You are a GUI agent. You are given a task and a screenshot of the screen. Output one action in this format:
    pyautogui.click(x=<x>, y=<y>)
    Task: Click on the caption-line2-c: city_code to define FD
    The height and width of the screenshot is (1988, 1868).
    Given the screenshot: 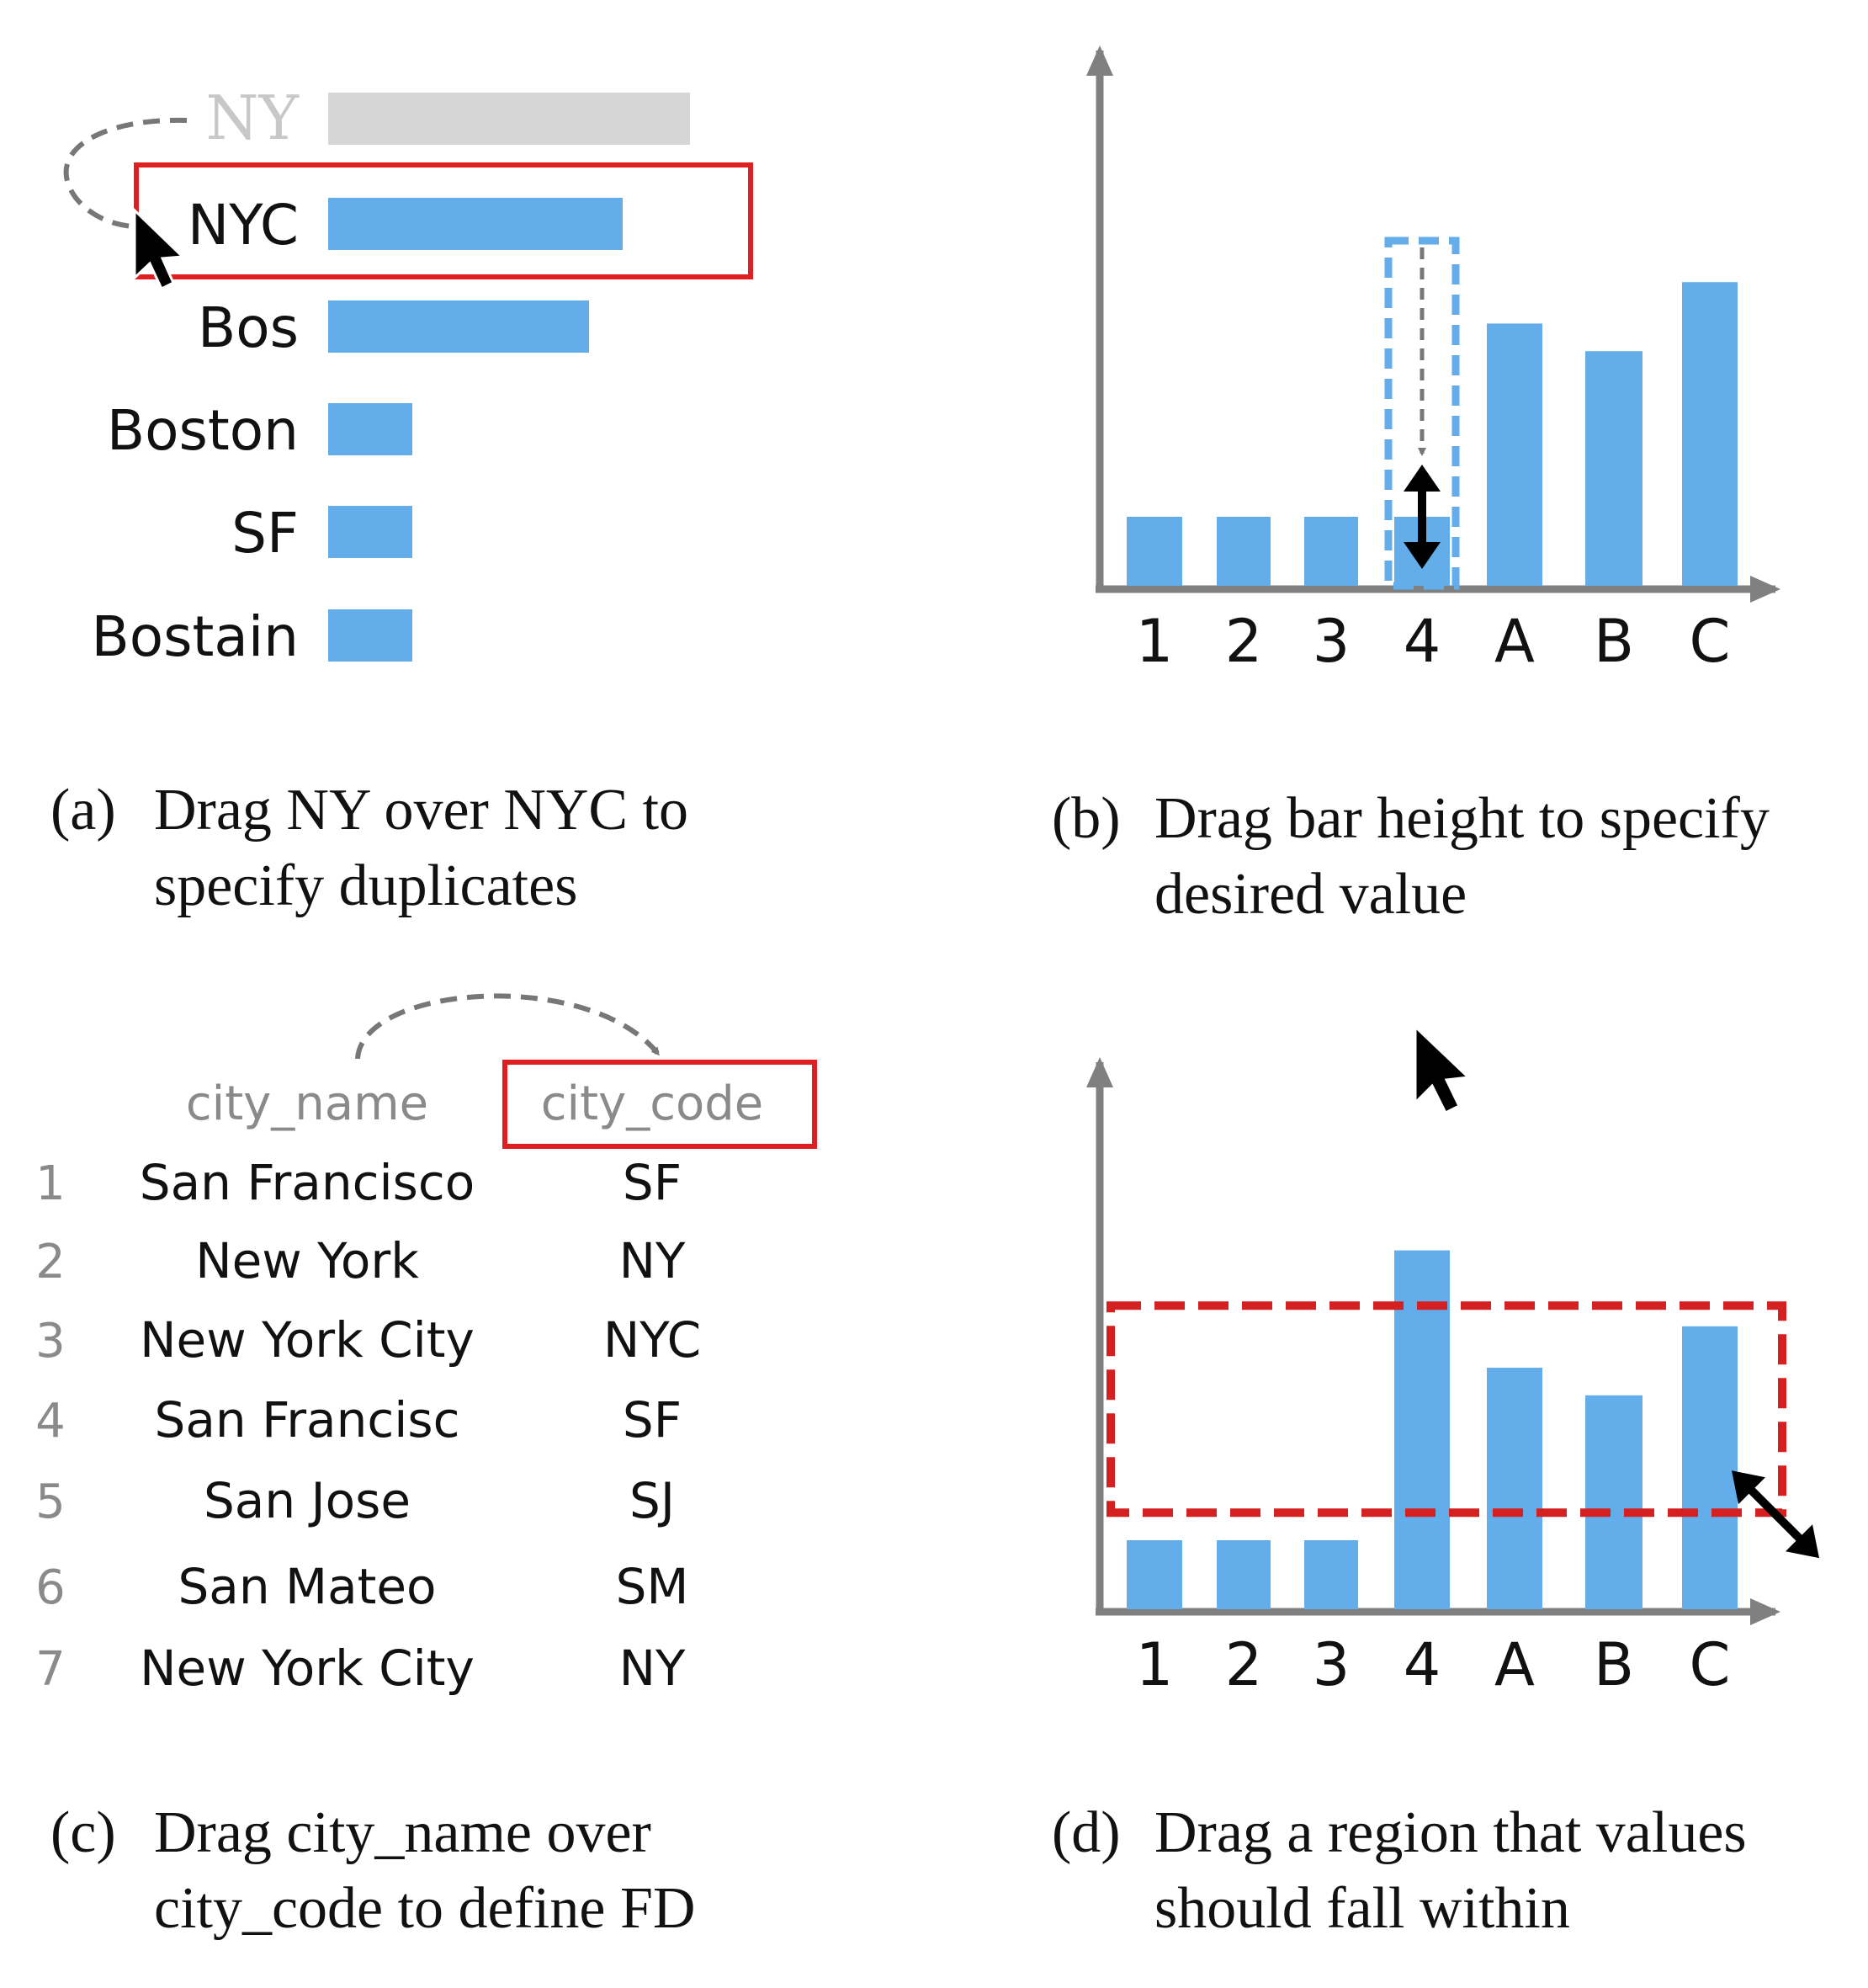 What is the action you would take?
    pyautogui.click(x=424, y=1909)
    